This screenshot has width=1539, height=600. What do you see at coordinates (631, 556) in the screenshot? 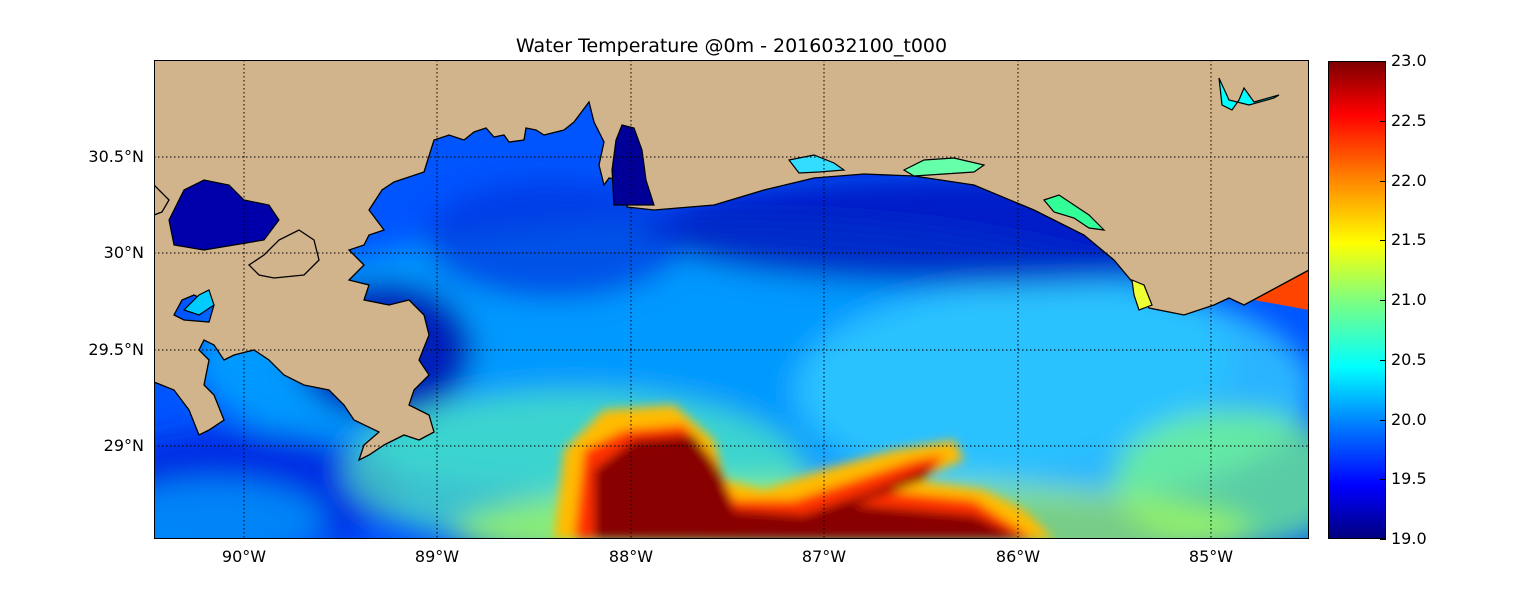
I see `lon-tick-label: 88°W` at bounding box center [631, 556].